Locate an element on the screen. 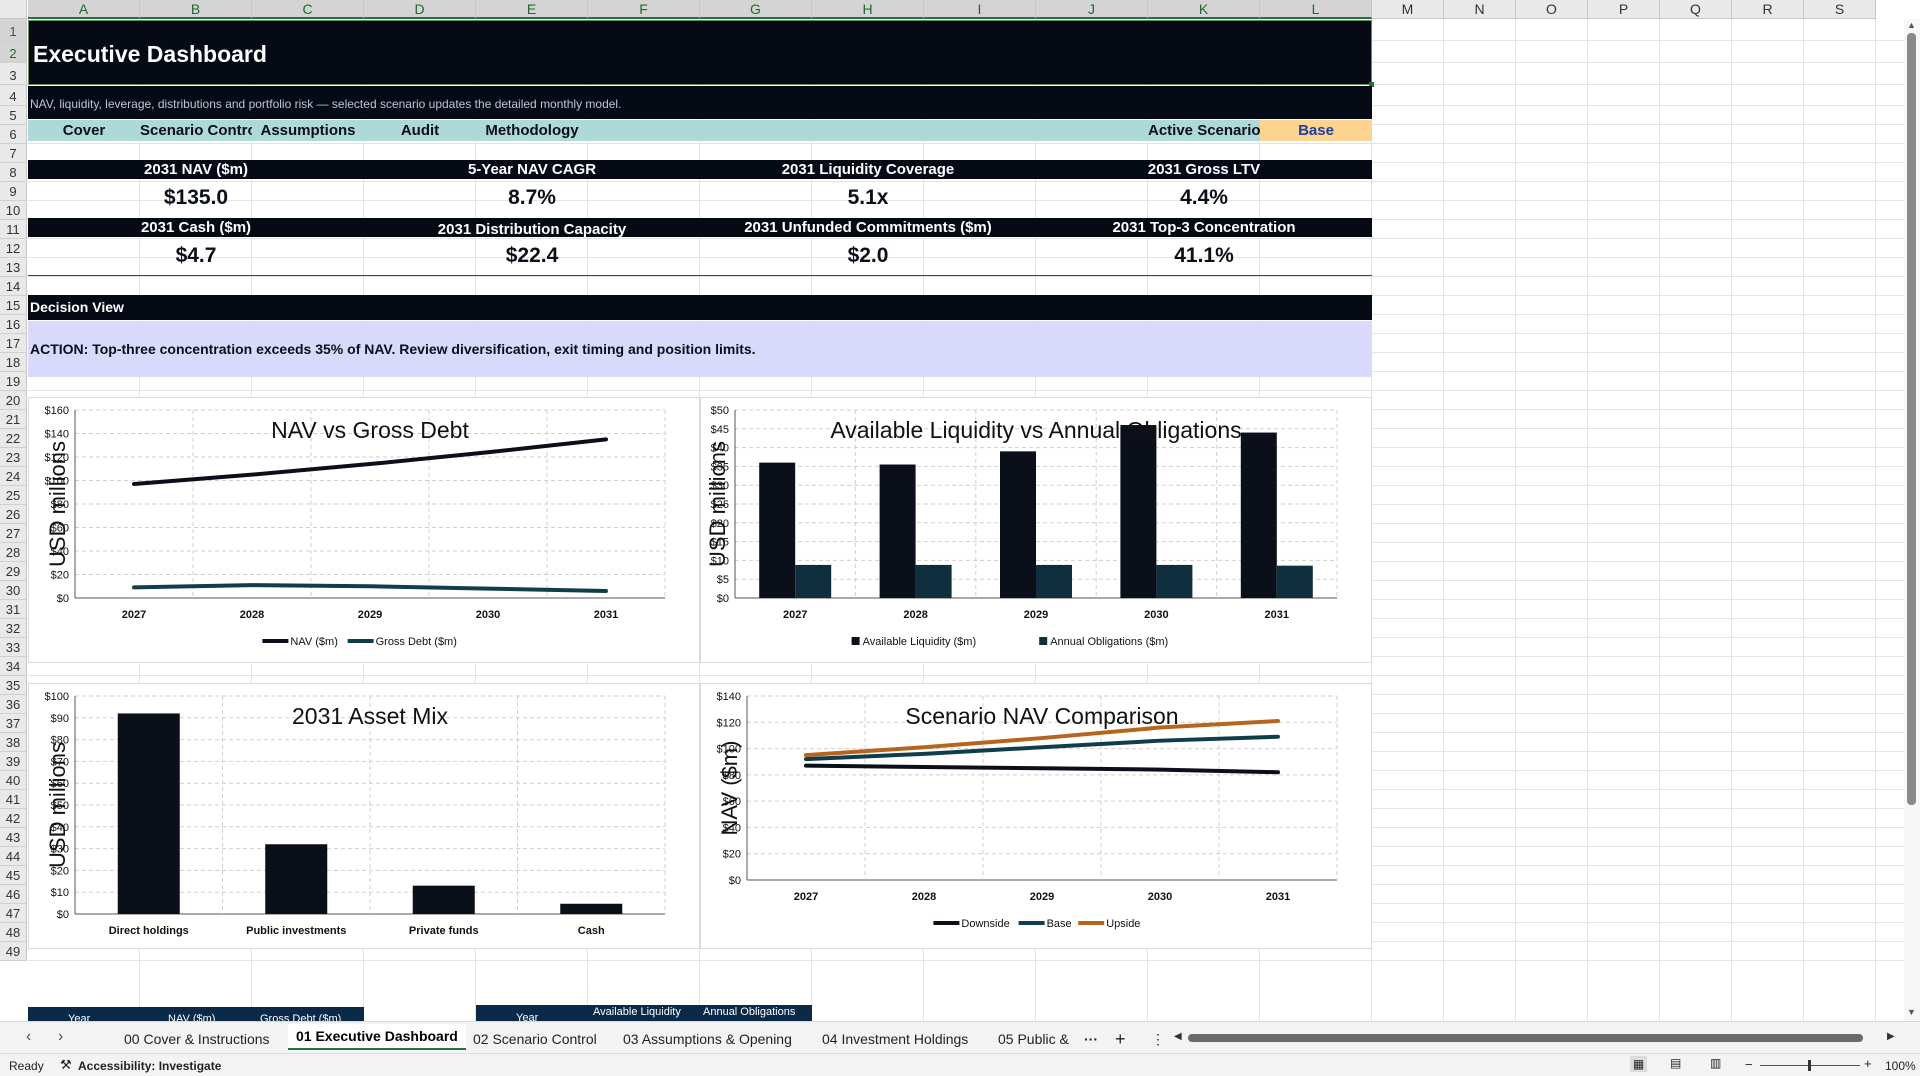  row-header: 8 is located at coordinates (13, 172).